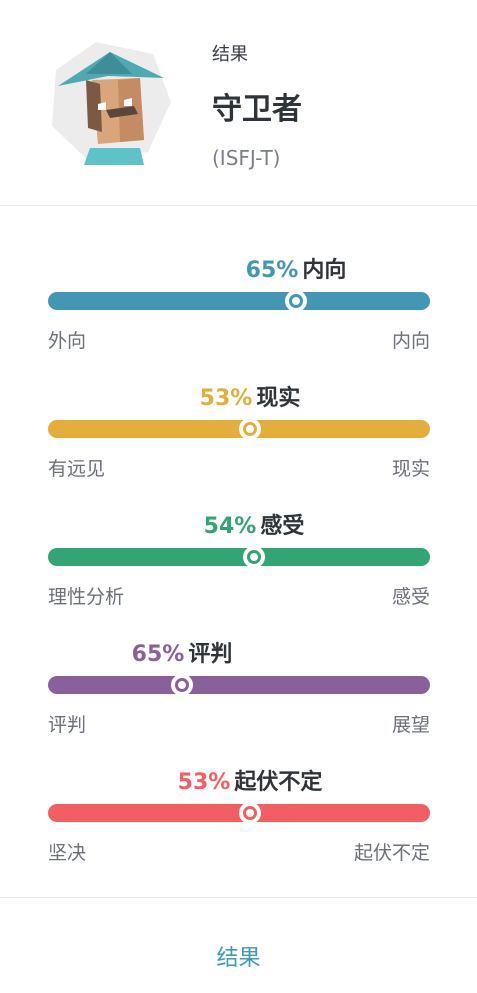  Describe the element at coordinates (238, 958) in the screenshot. I see `results-button: 结果` at that location.